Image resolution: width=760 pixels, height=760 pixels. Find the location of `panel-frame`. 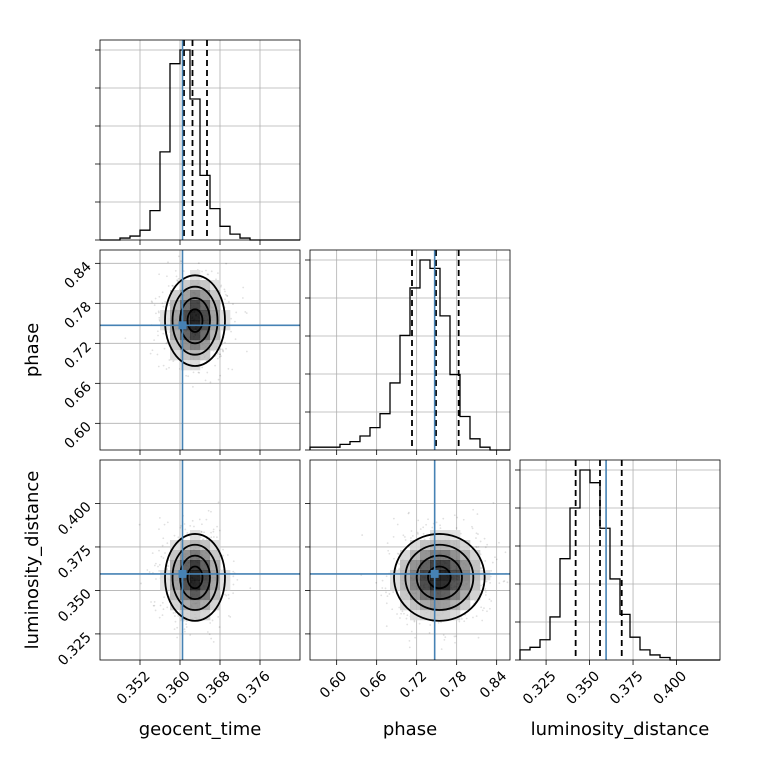

panel-frame is located at coordinates (620, 560).